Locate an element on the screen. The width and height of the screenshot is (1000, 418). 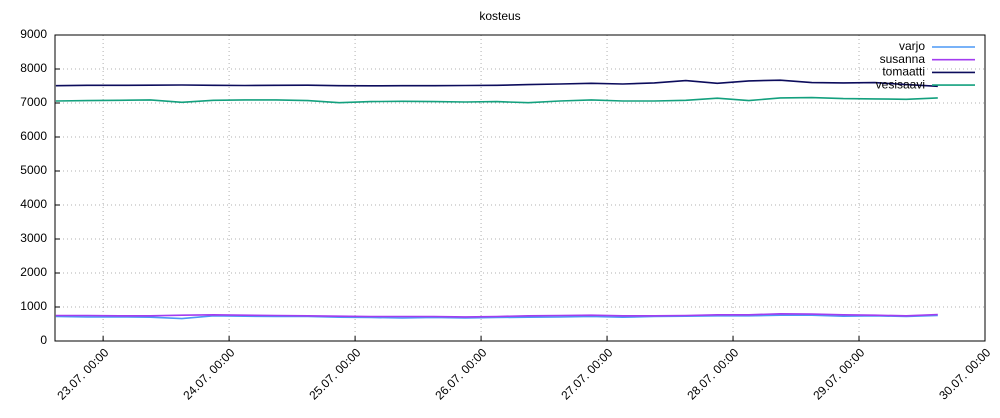
chart-title: kosteus is located at coordinates (499, 16).